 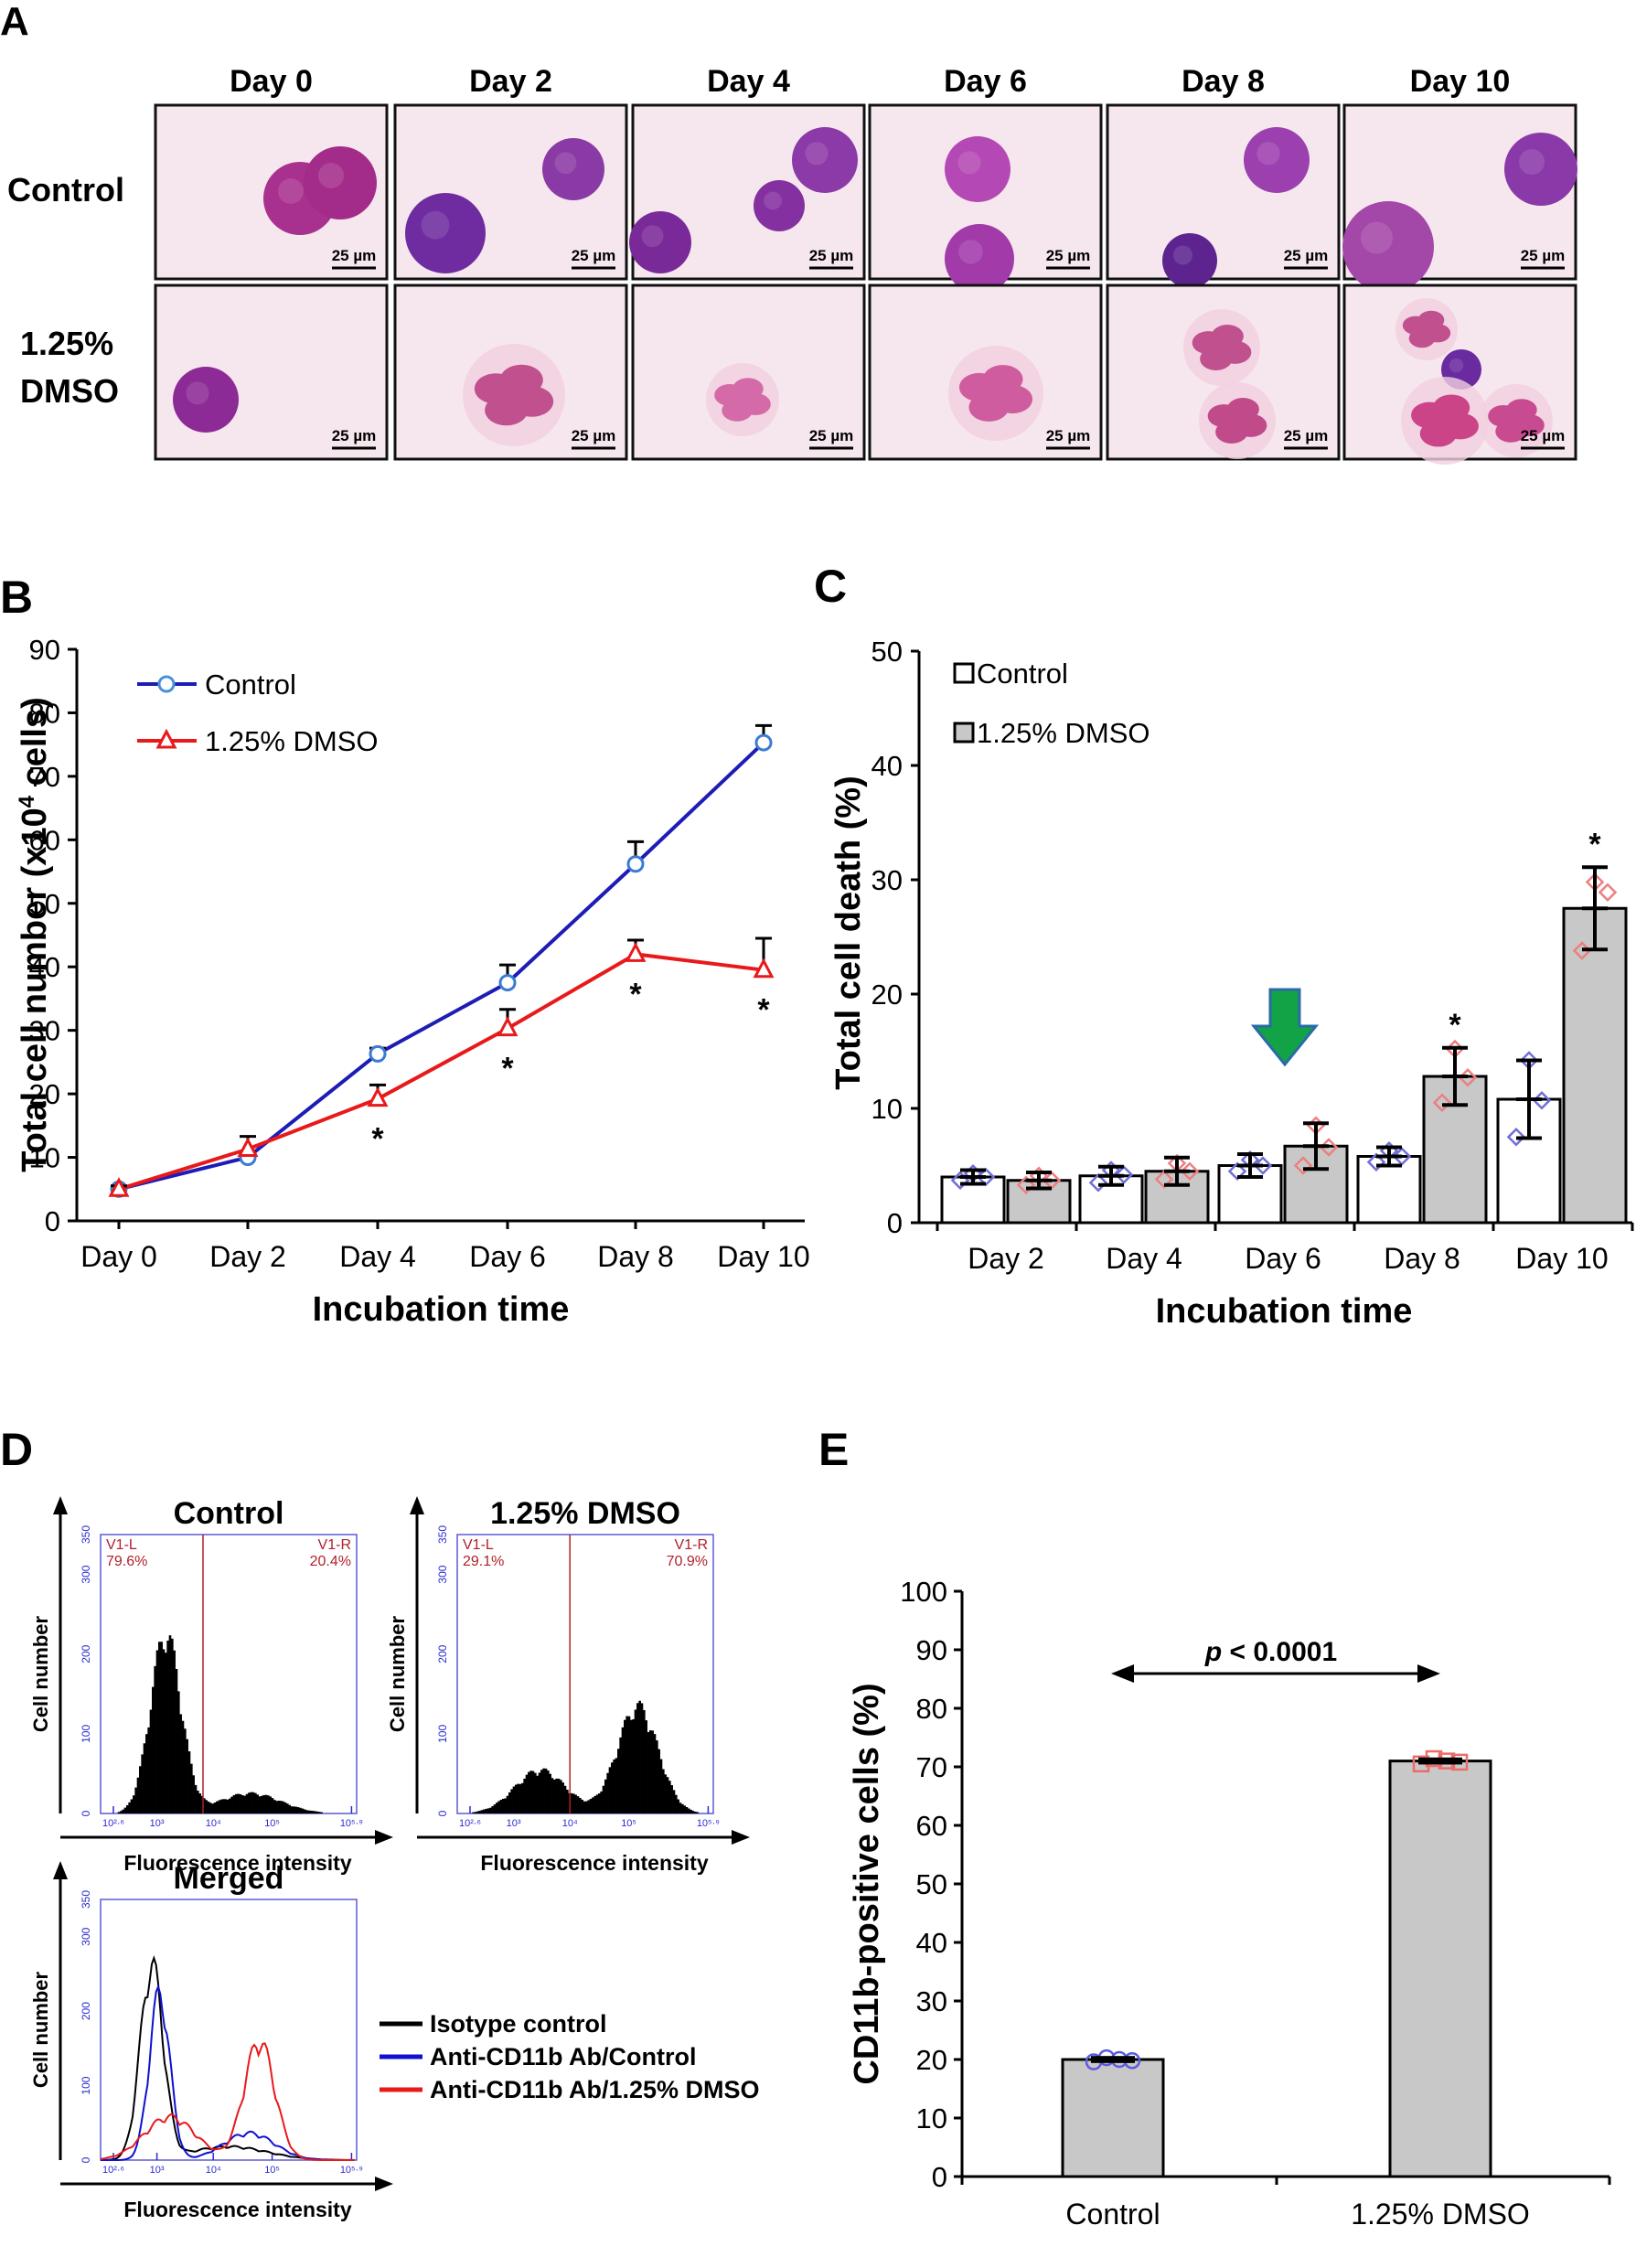 I want to click on y-tick-label: 350, so click(x=86, y=1899).